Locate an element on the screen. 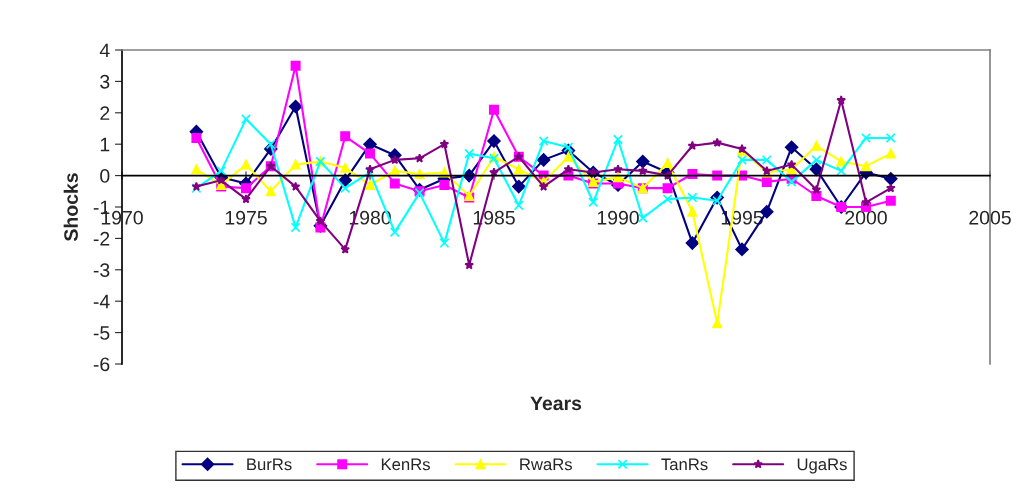  x-tick-label: 2005 is located at coordinates (990, 217).